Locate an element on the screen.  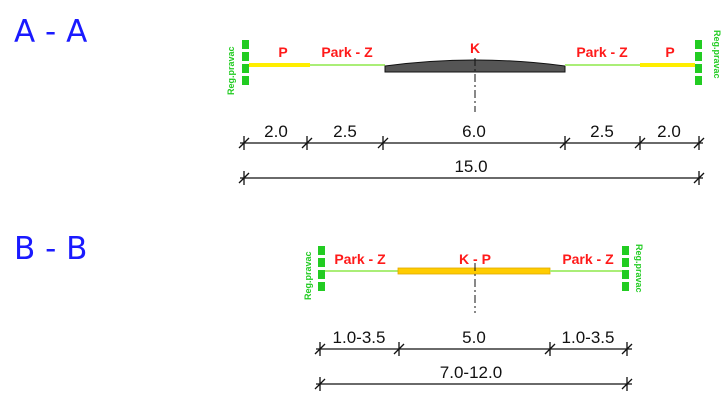
zone-label-p-left-a: P is located at coordinates (282, 52).